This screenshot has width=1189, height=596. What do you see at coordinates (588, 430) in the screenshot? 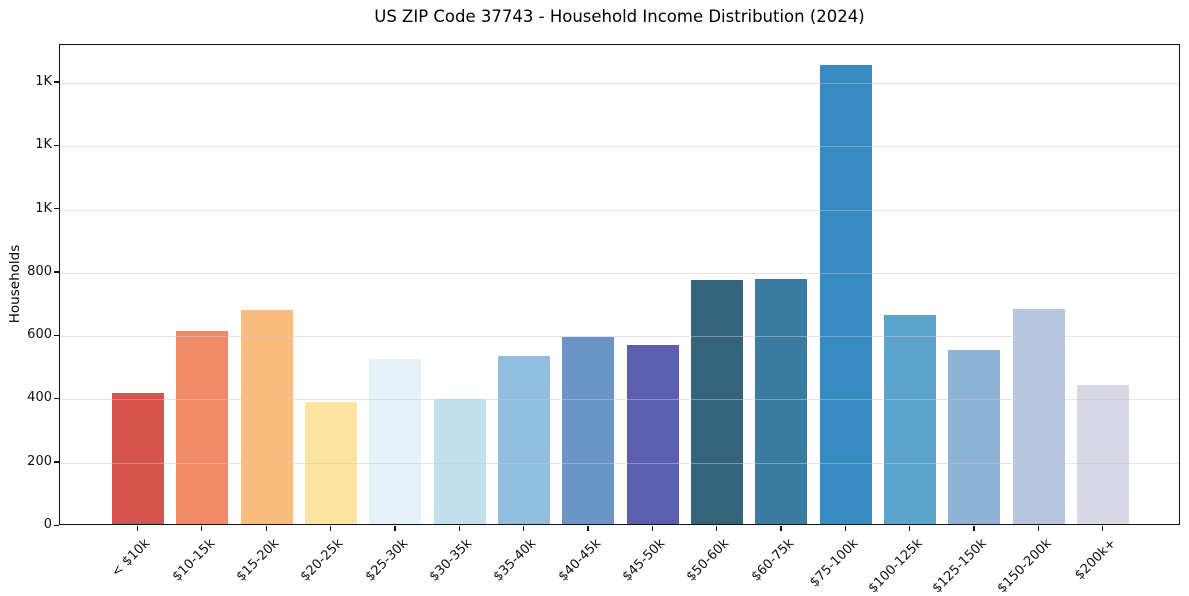
I see `bar-$40-45k` at bounding box center [588, 430].